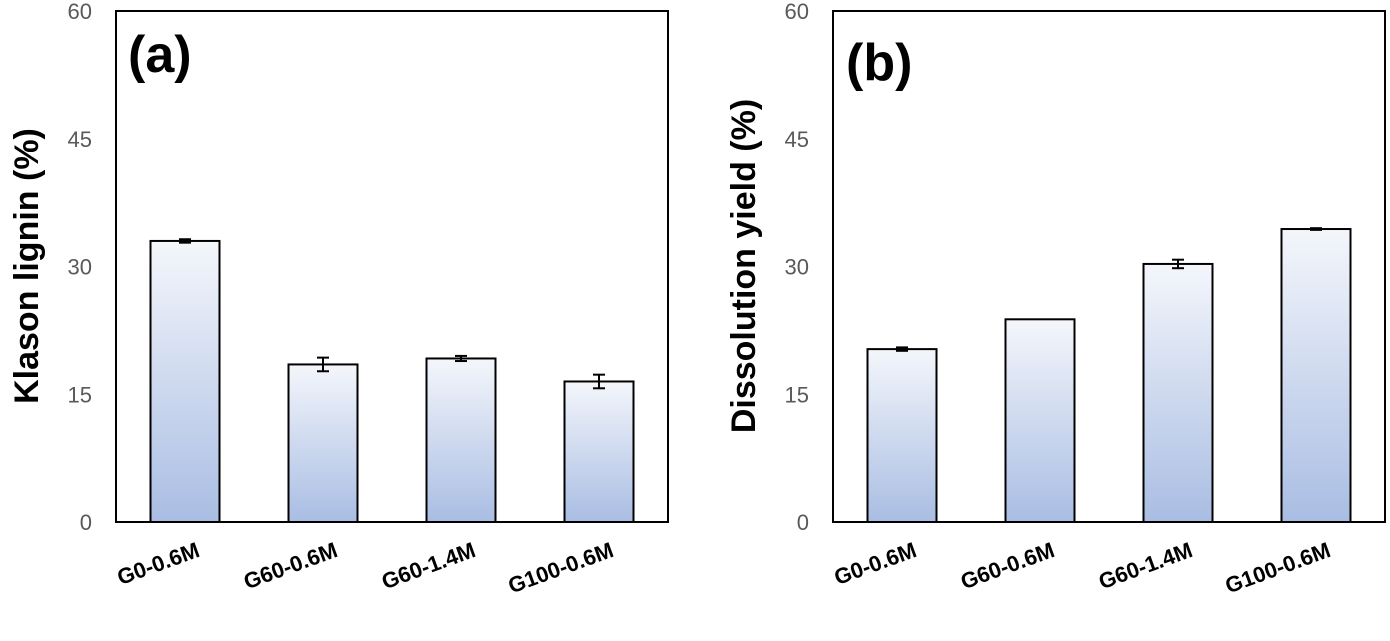 The height and width of the screenshot is (641, 1390). I want to click on panel-label: (a), so click(160, 55).